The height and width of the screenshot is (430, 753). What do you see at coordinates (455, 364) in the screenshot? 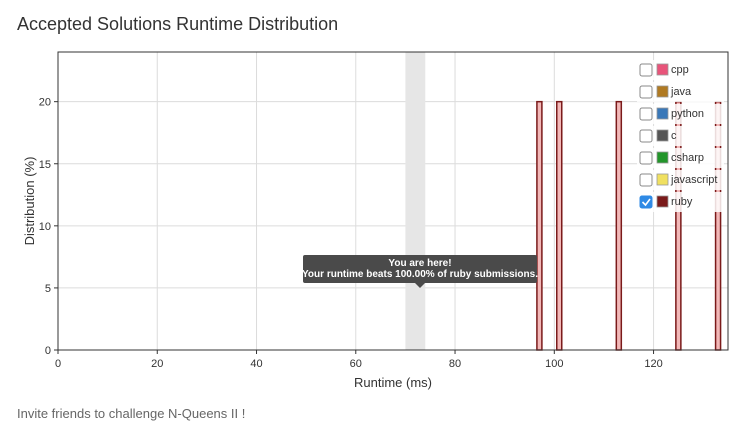
I see `x-tick-label: 80` at bounding box center [455, 364].